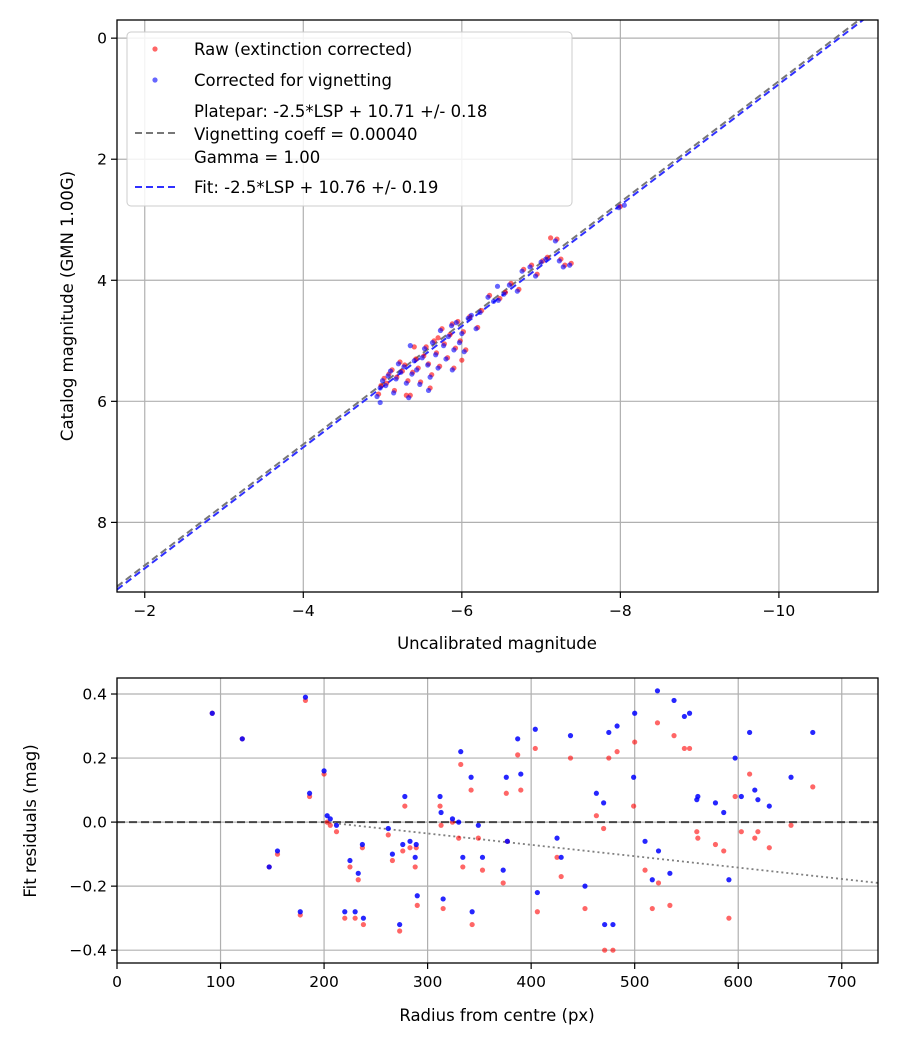 The height and width of the screenshot is (1050, 900). What do you see at coordinates (462, 360) in the screenshot?
I see `raw-point` at bounding box center [462, 360].